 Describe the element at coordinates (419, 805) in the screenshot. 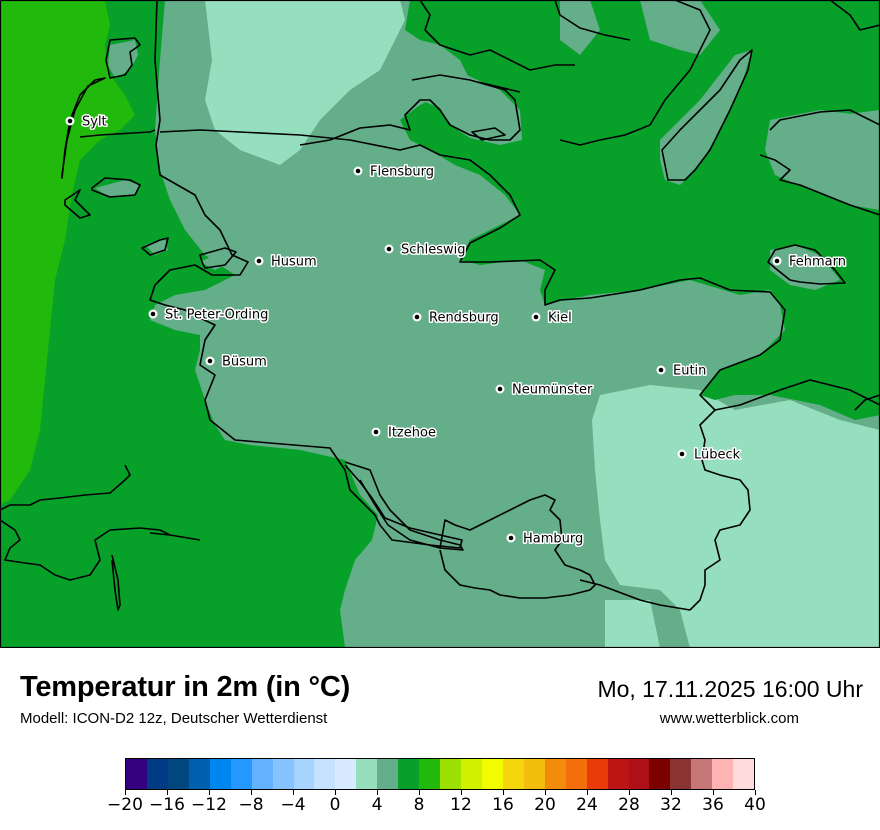

I see `colorbar-tick-label: 8` at that location.